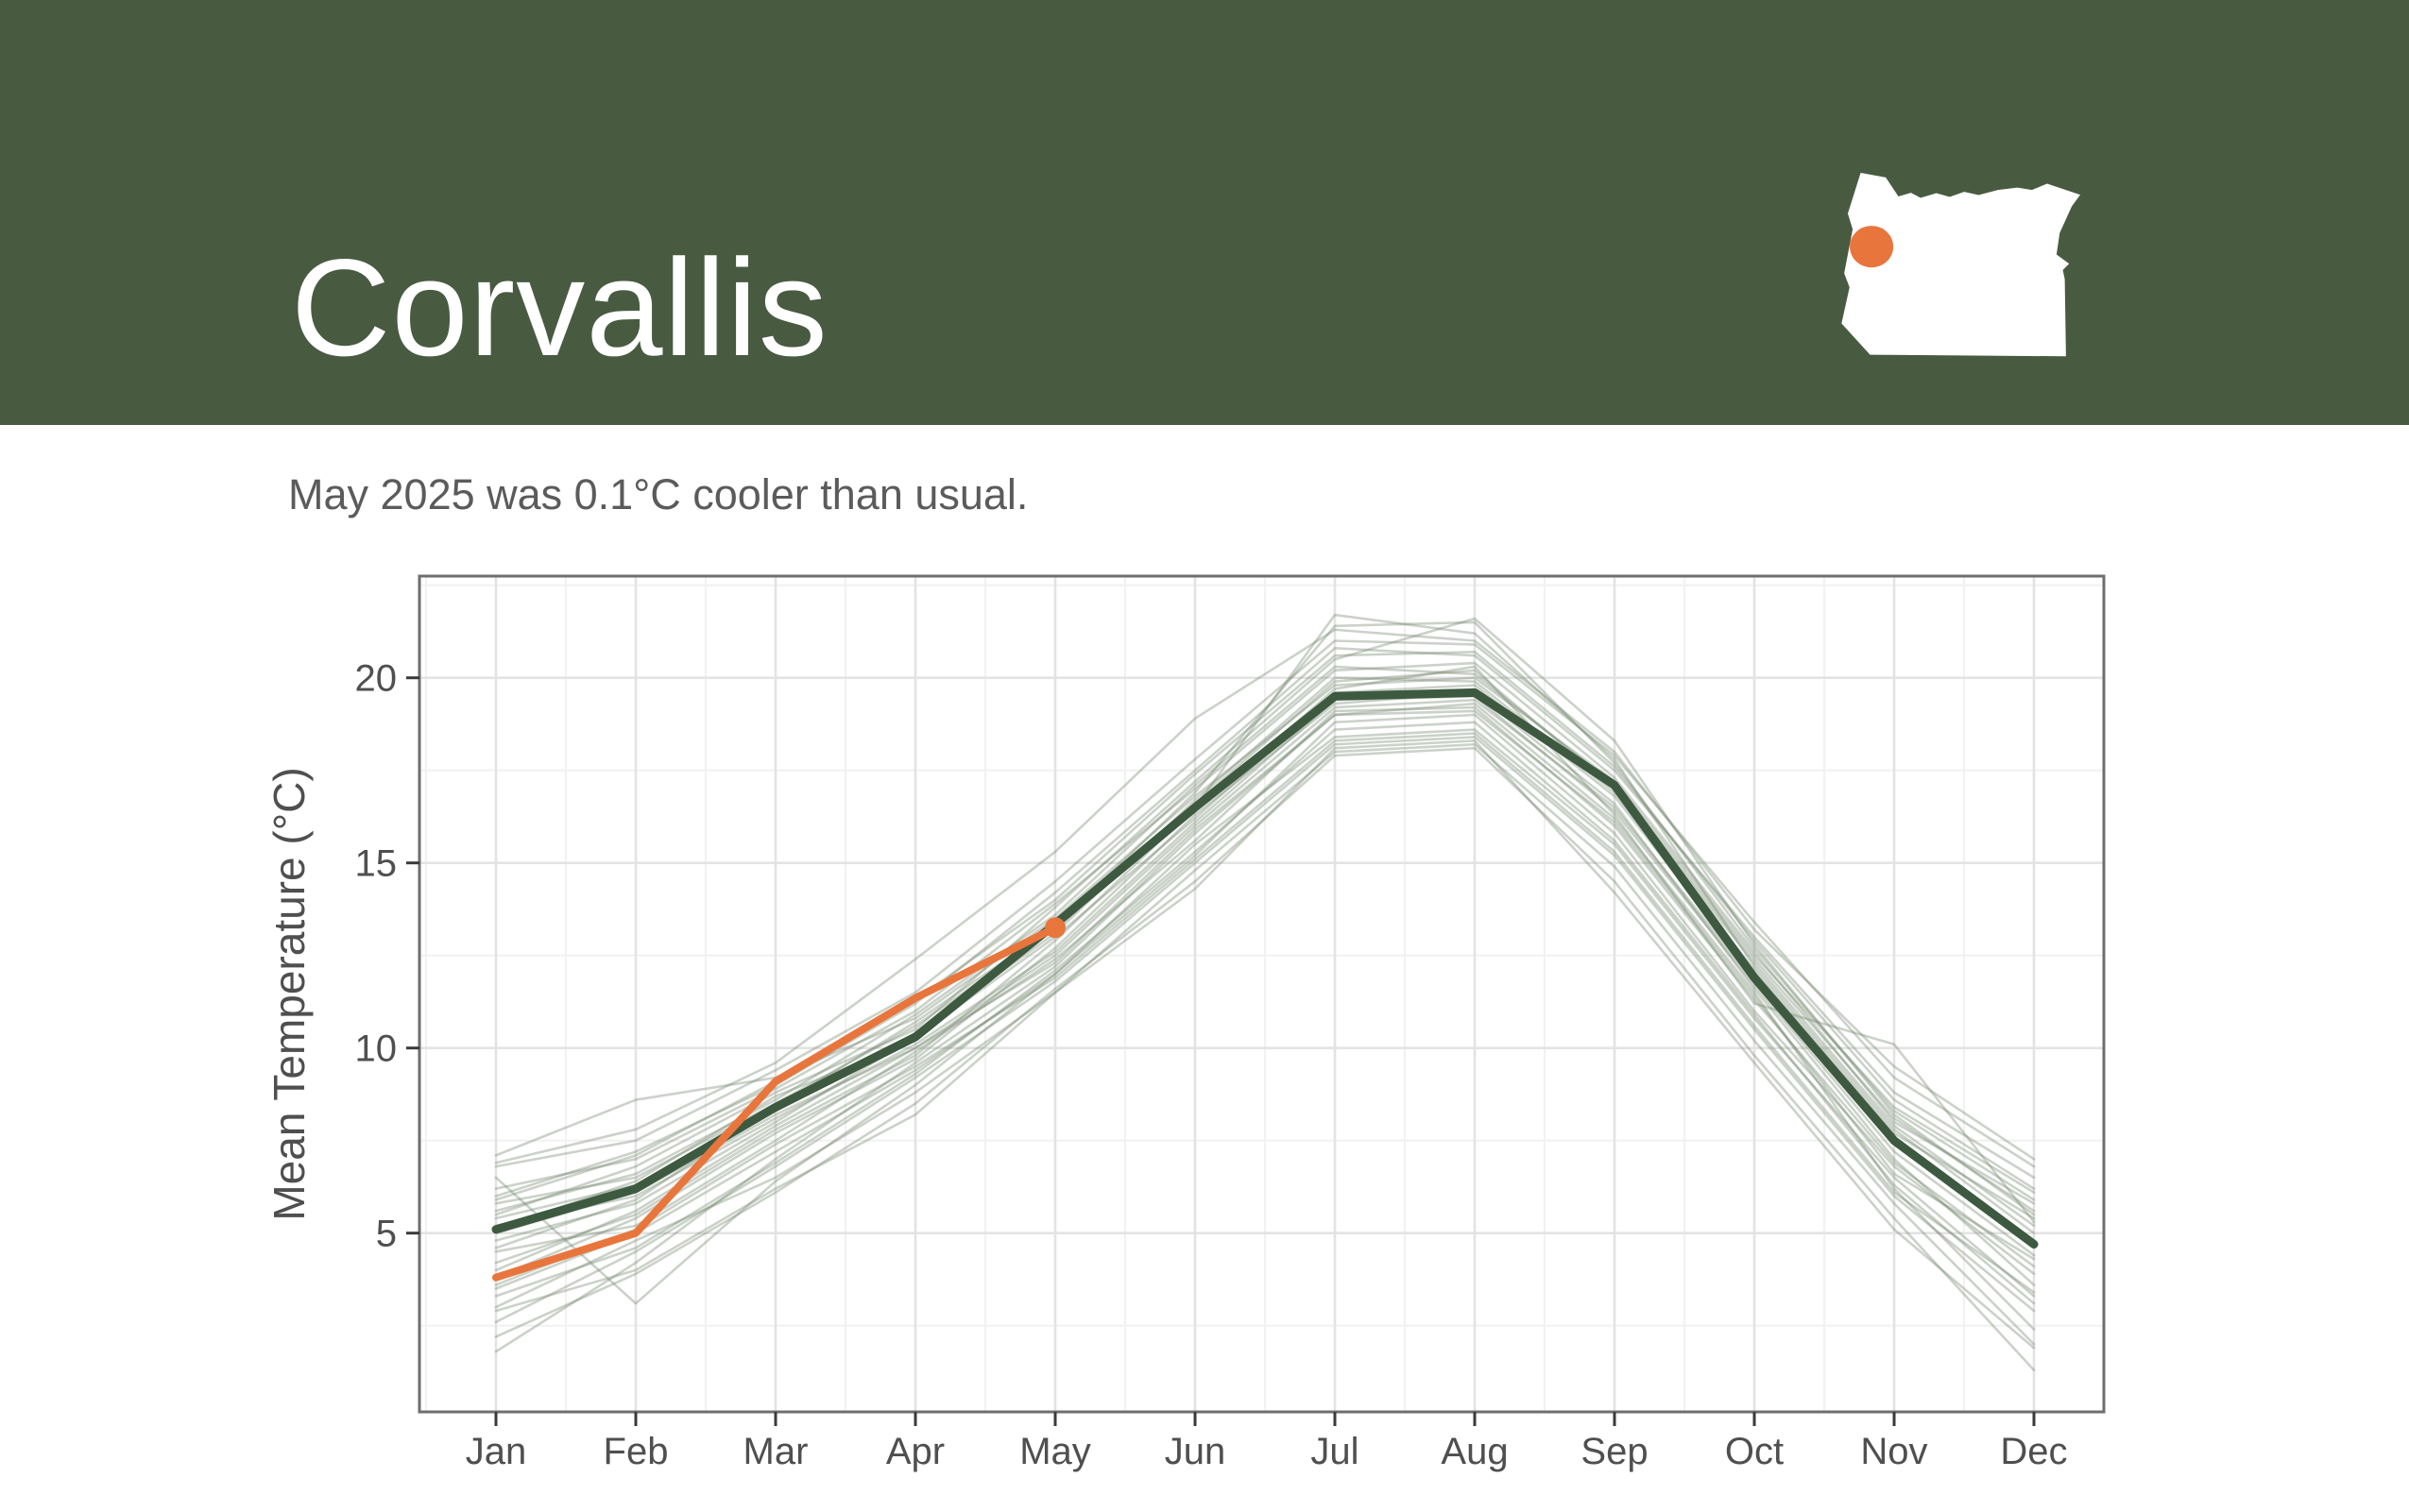 This screenshot has width=2409, height=1512. I want to click on current-month-dot, so click(1055, 928).